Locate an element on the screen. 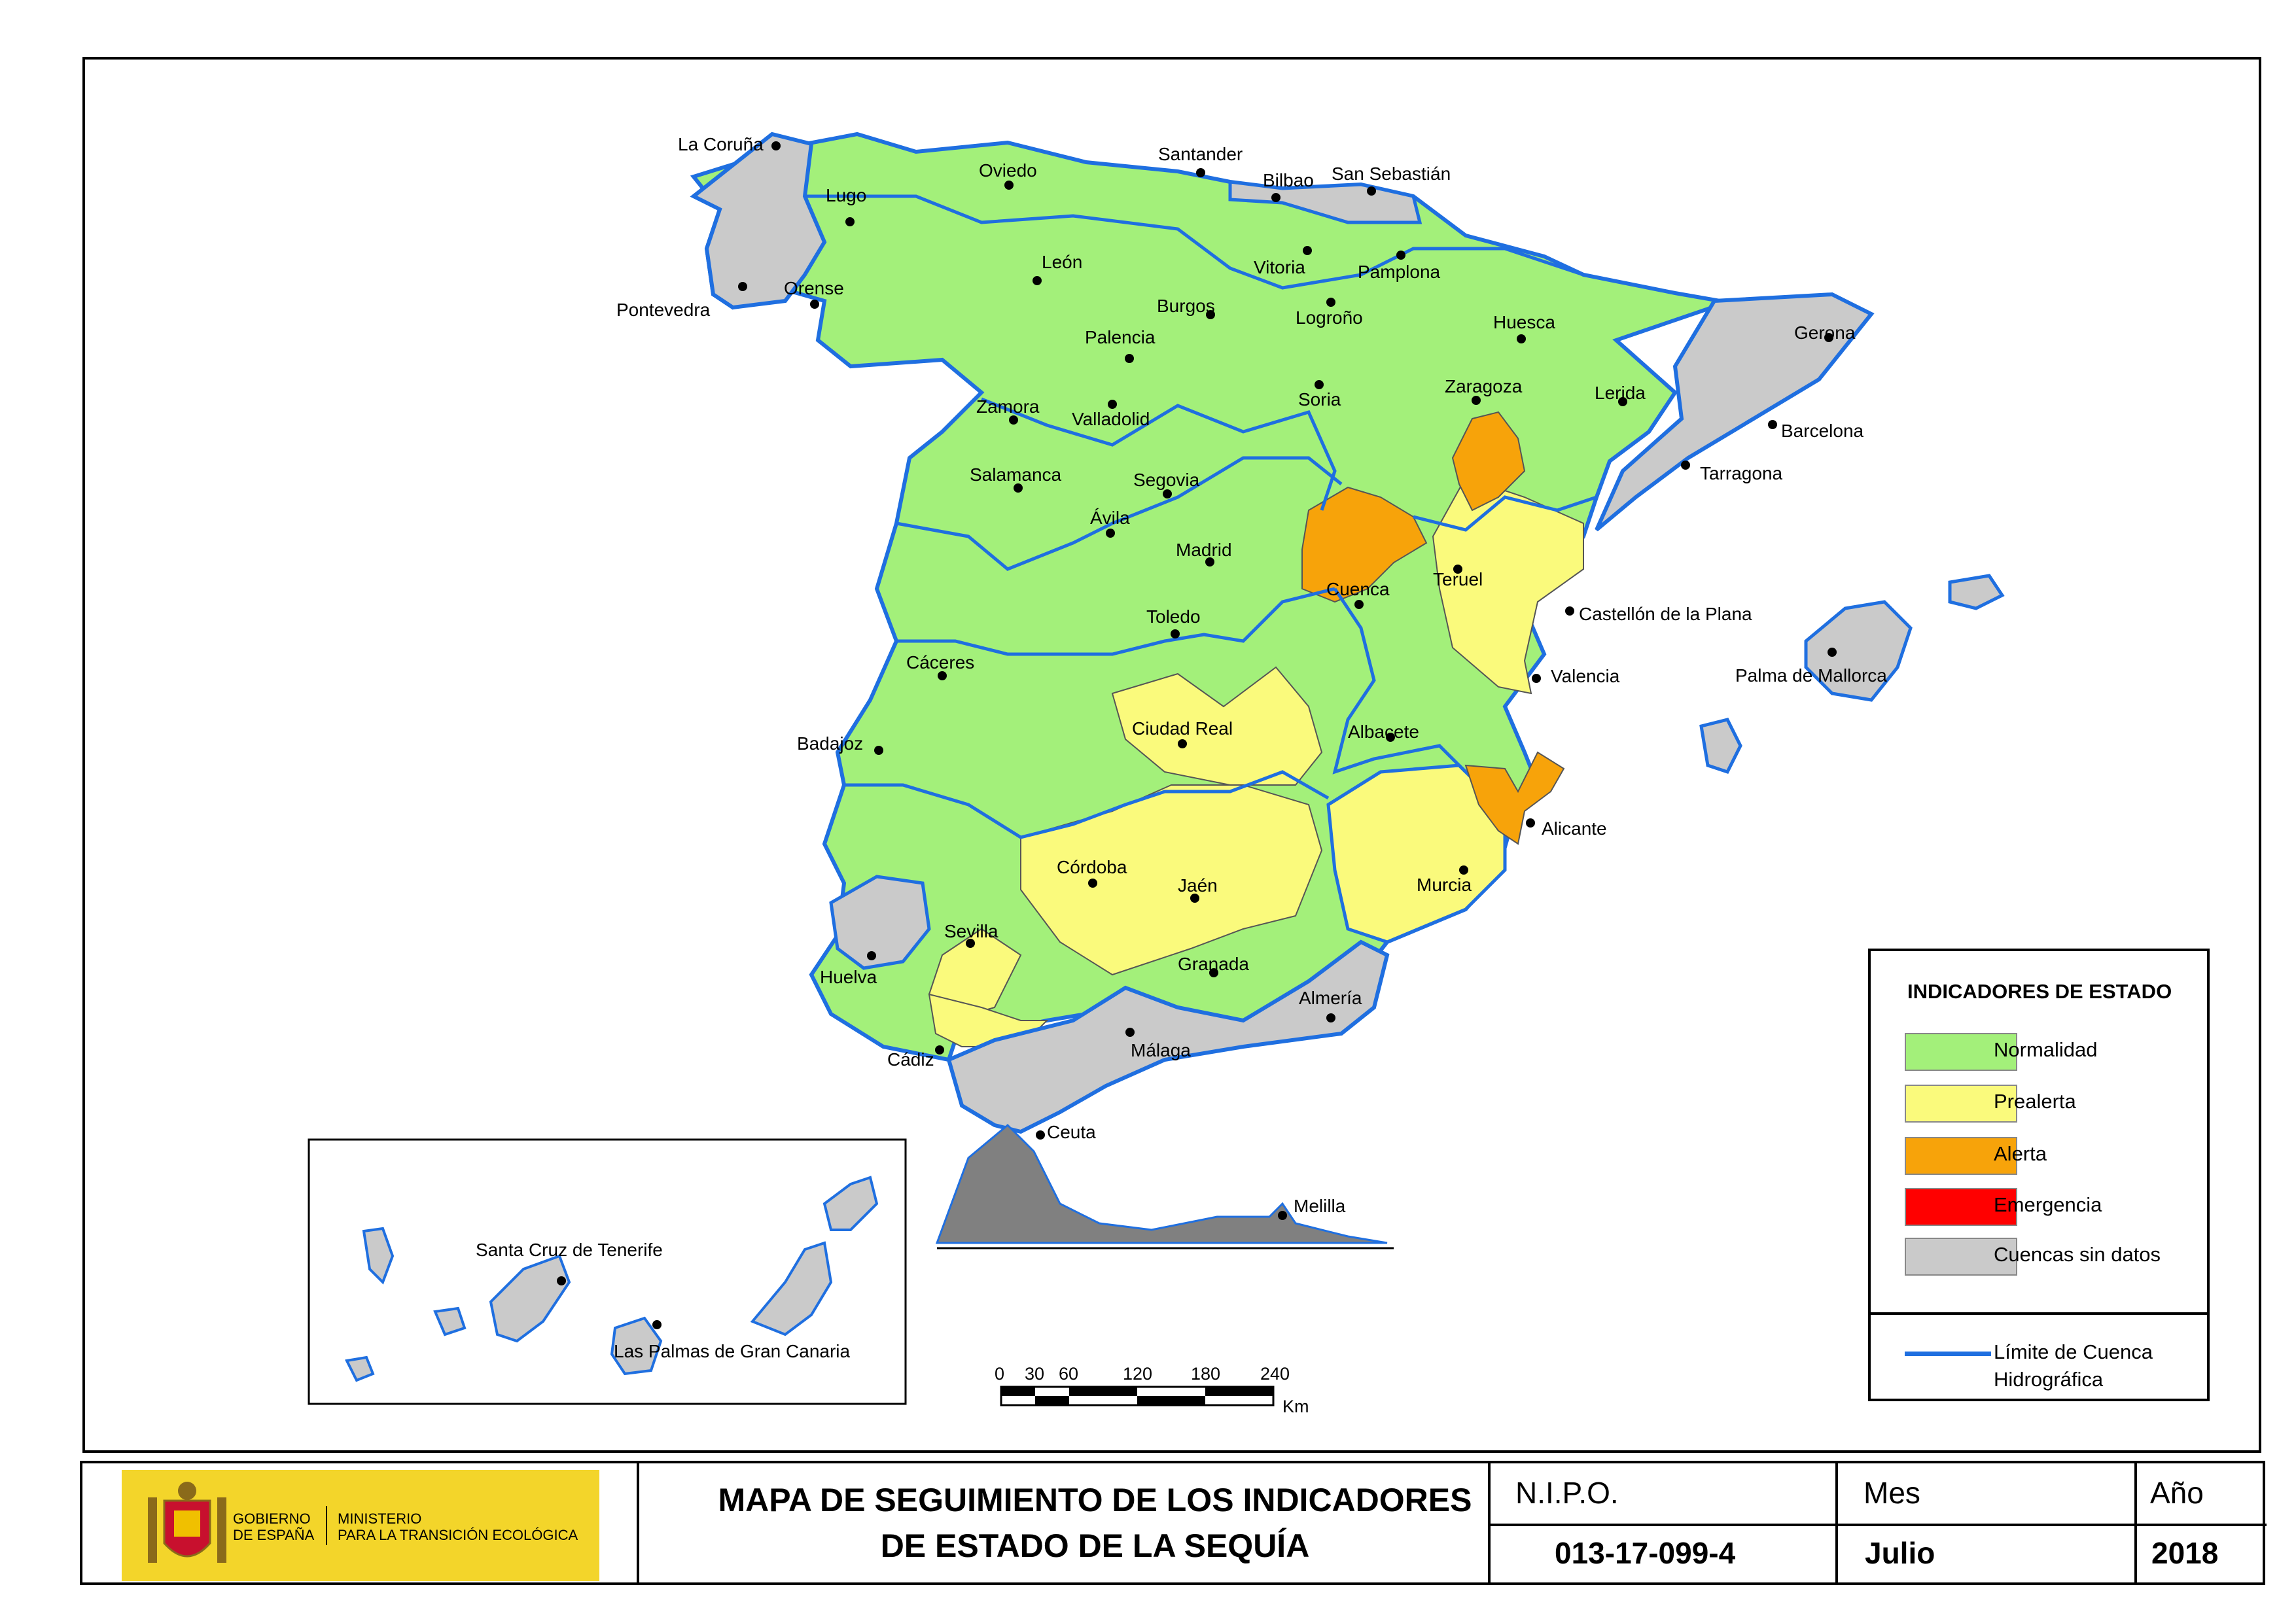 This screenshot has height=1623, width=2296. city-jaen: Jaén is located at coordinates (1198, 886).